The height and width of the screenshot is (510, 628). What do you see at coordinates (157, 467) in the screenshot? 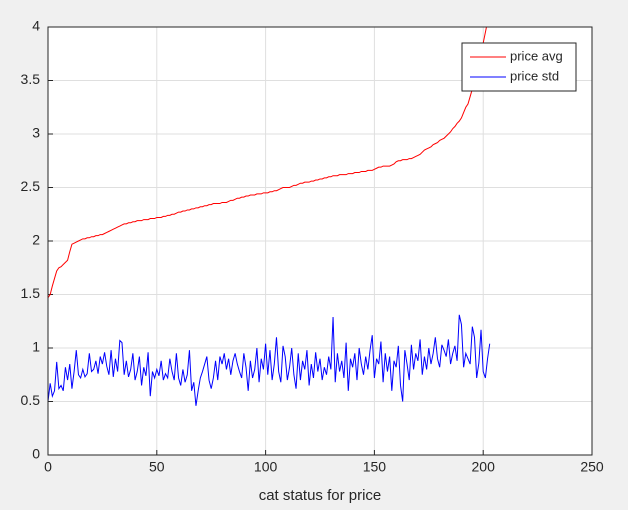
I see `x-tick-label: 50` at bounding box center [157, 467].